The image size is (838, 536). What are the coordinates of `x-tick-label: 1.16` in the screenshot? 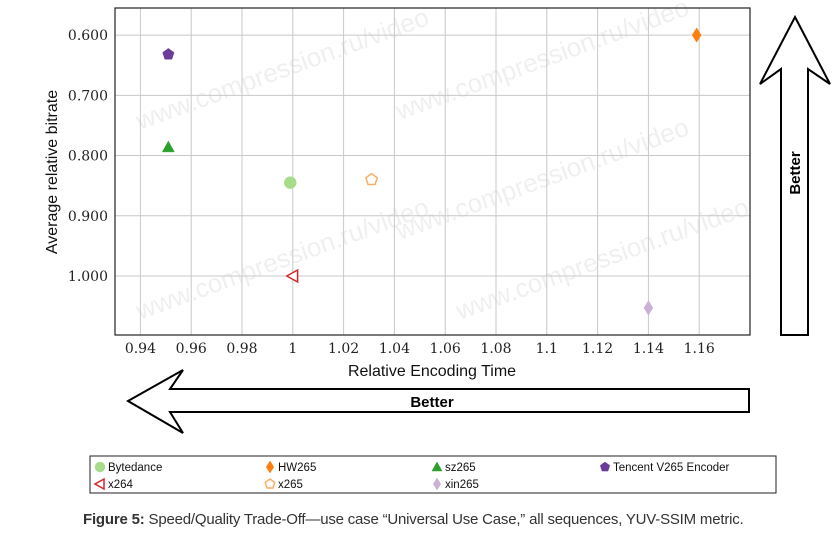 It's located at (699, 349).